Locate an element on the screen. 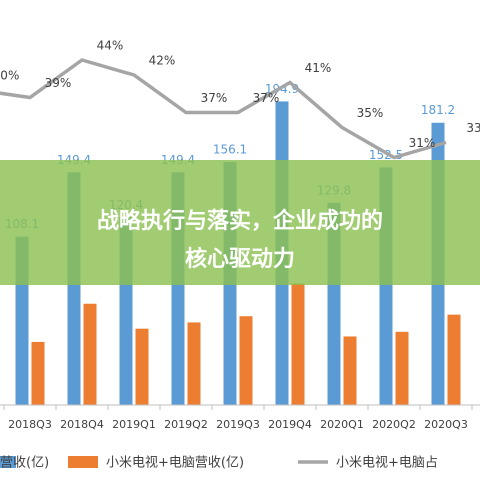 The image size is (480, 480). legend-label: 小米电视+电脑占 is located at coordinates (387, 463).